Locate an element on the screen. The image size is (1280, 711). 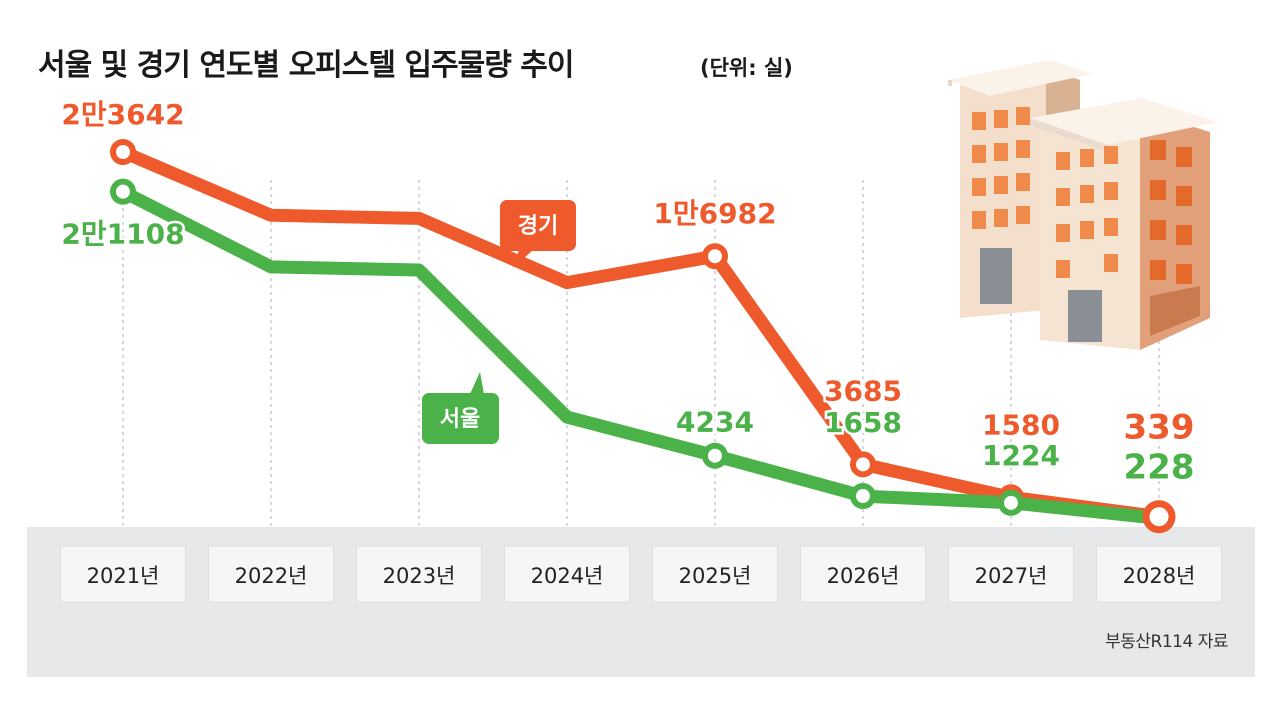
data-label-seoul: 4234 is located at coordinates (715, 422).